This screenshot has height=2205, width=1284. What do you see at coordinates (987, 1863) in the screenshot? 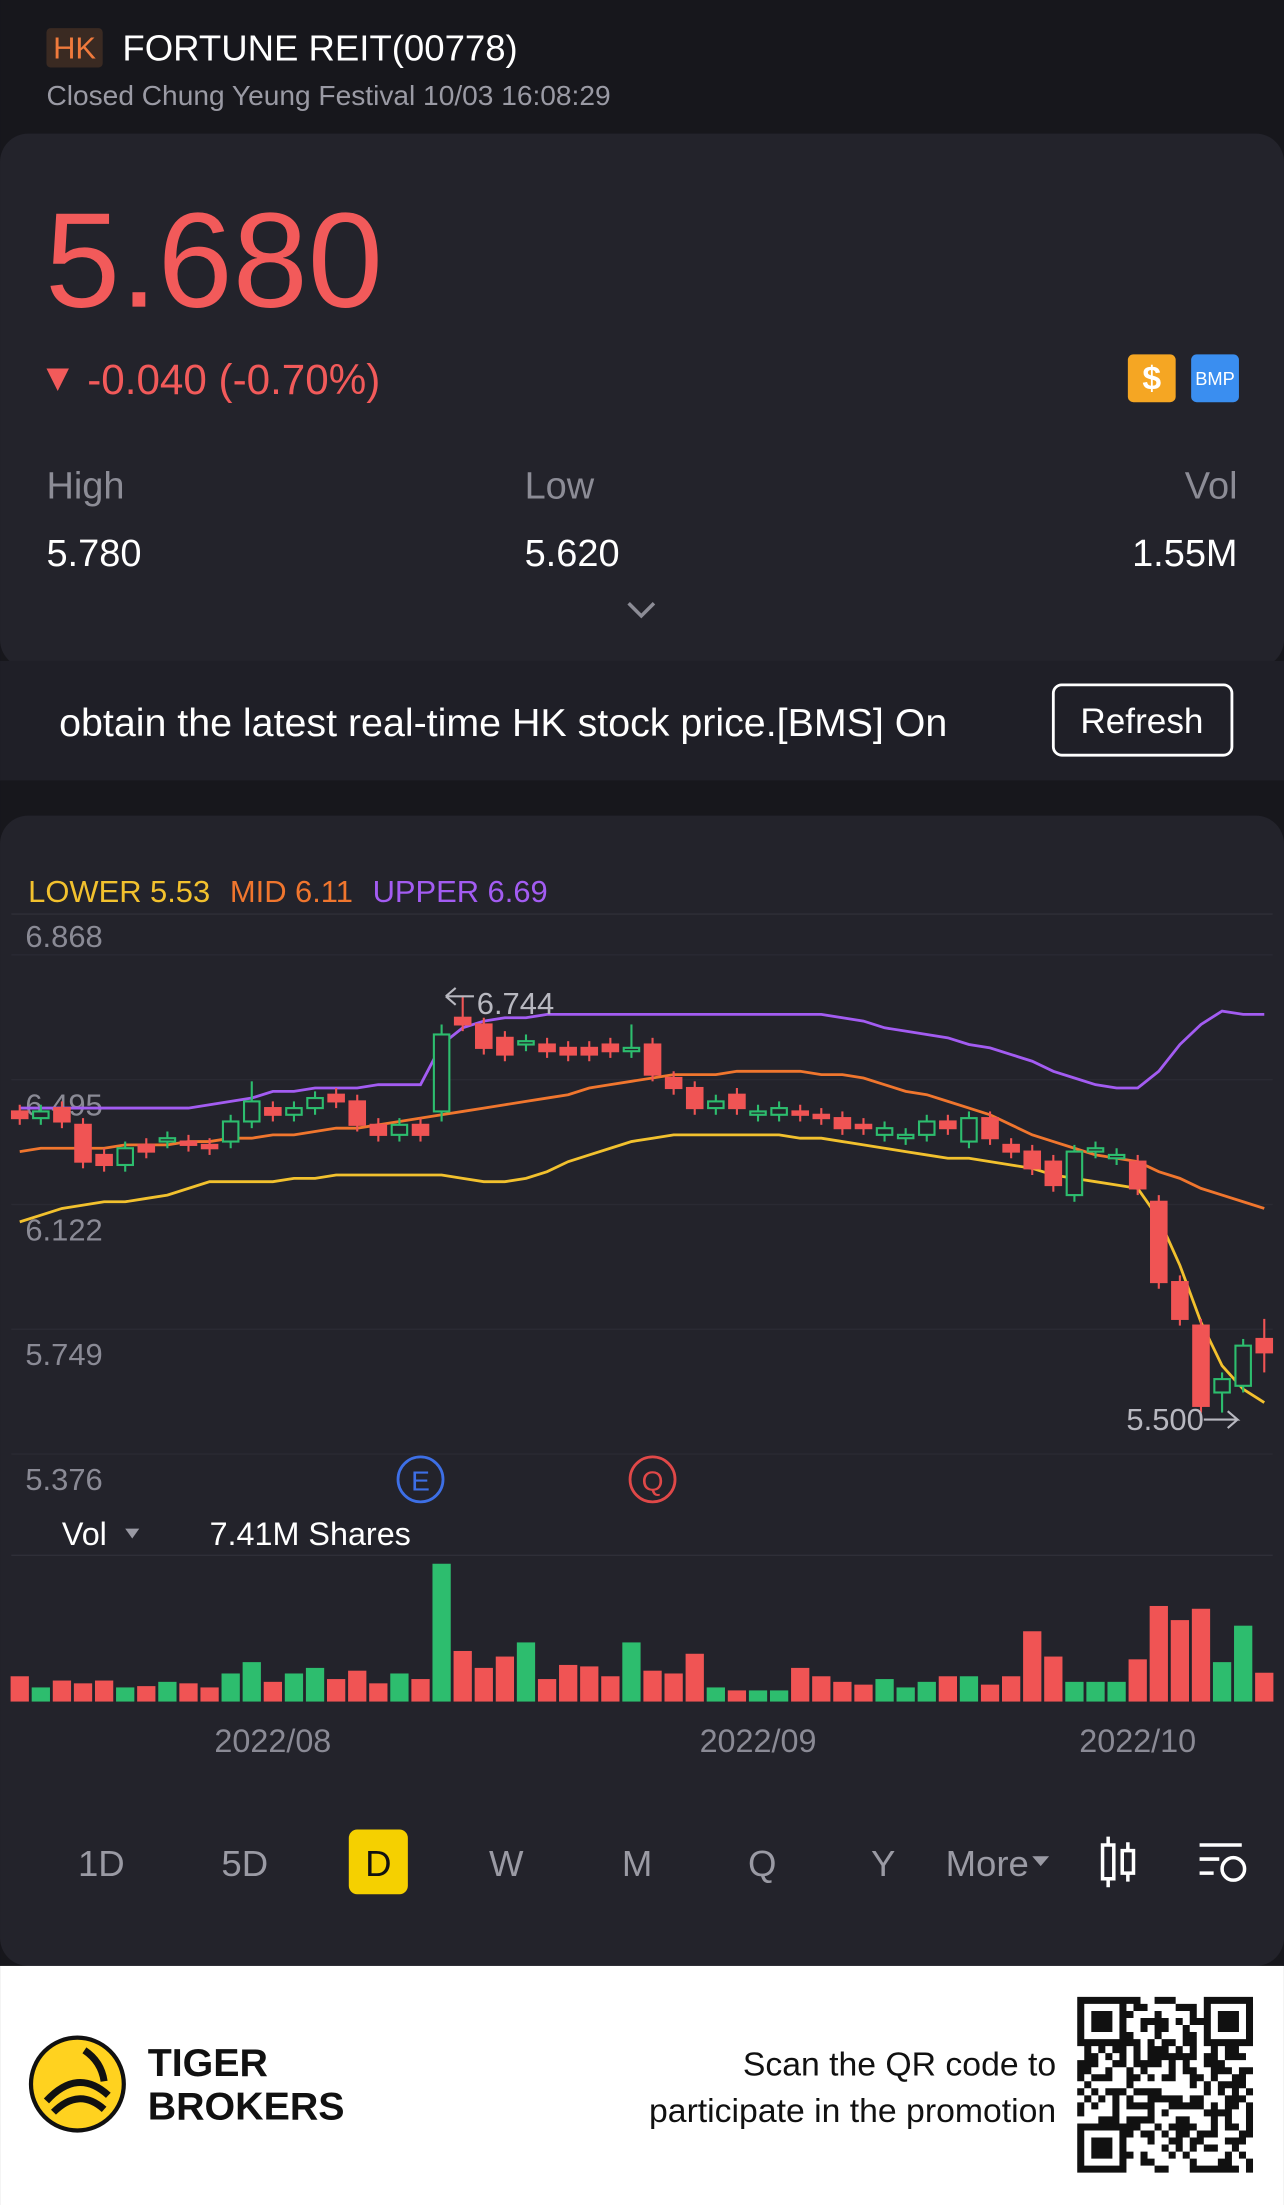
I see `period-tab: More` at bounding box center [987, 1863].